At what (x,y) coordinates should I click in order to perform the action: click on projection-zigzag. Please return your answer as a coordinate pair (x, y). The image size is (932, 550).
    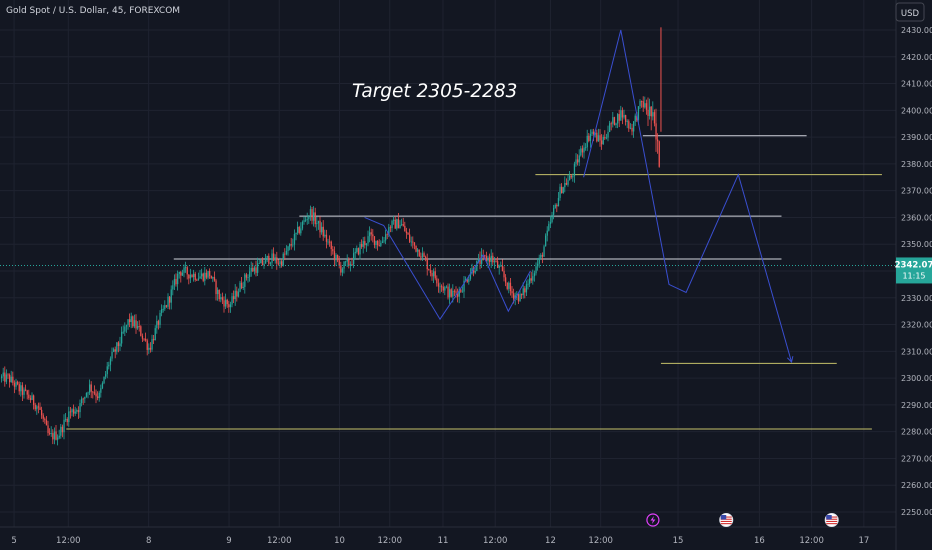
    Looking at the image, I should click on (687, 196).